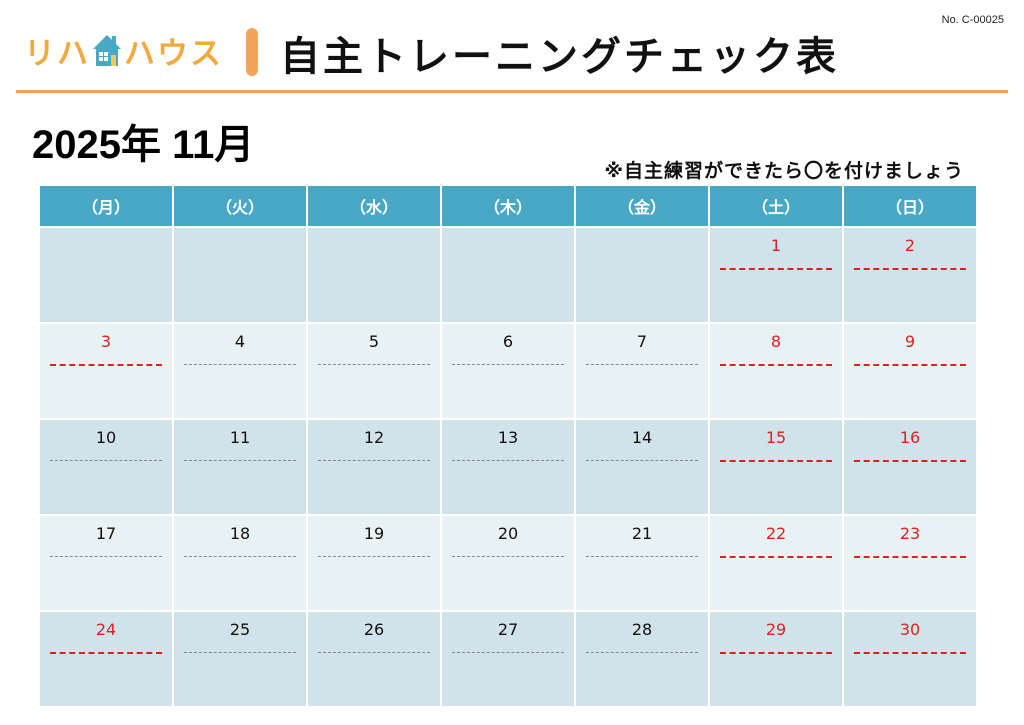  Describe the element at coordinates (776, 533) in the screenshot. I see `day-number: 22` at that location.